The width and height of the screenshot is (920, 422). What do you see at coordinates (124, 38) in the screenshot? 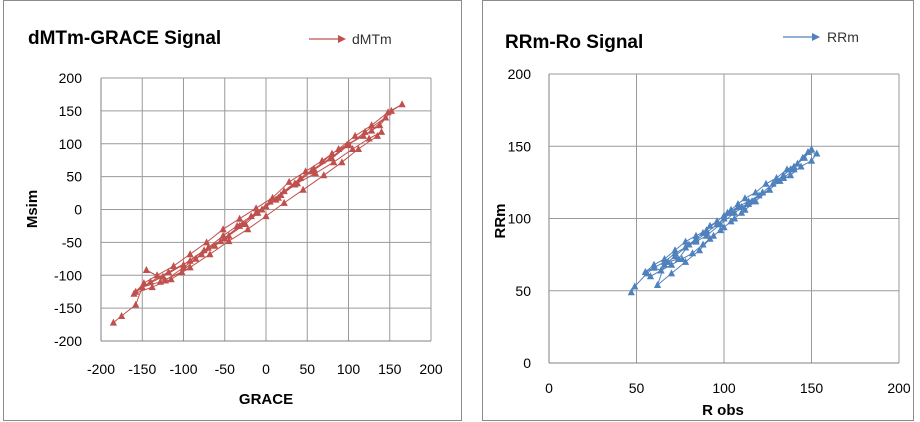
I see `chart-title: dMTm-GRACE Signal` at bounding box center [124, 38].